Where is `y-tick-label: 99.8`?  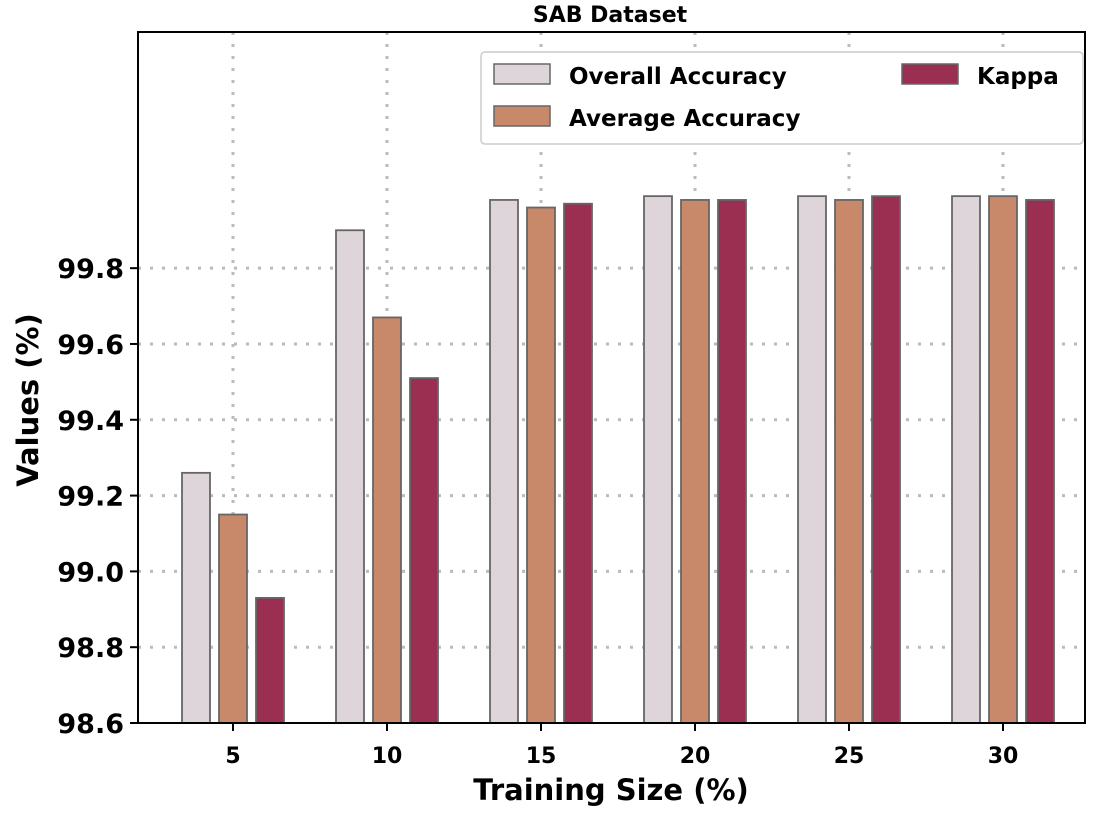 y-tick-label: 99.8 is located at coordinates (90, 269).